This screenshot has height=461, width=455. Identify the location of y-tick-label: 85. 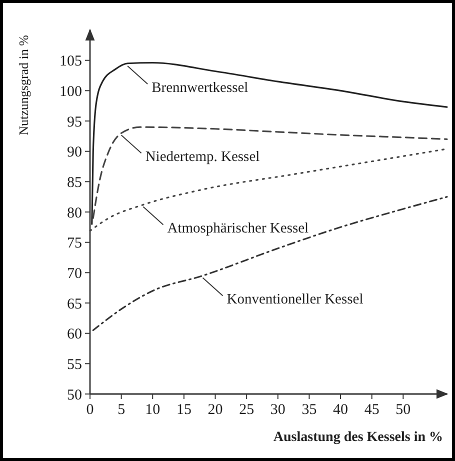
(74, 182).